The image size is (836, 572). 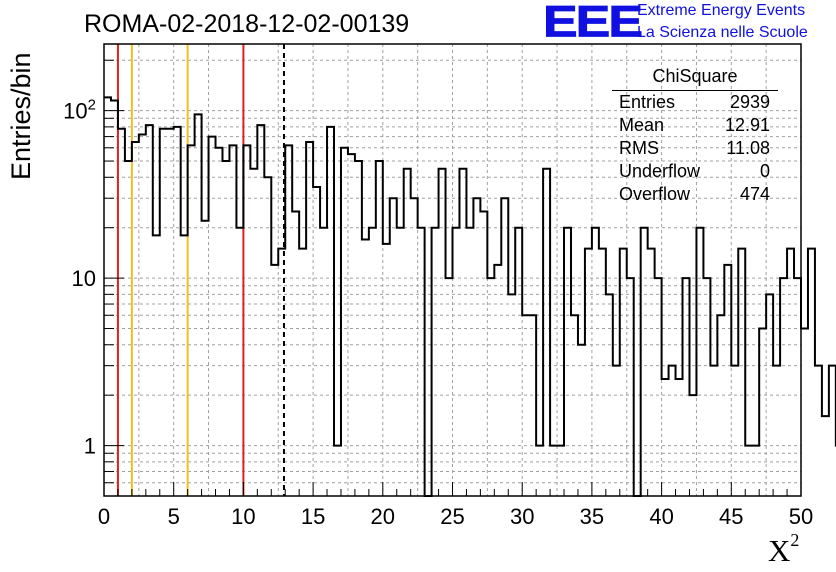 I want to click on stats-row: Overflow 474, so click(x=695, y=194).